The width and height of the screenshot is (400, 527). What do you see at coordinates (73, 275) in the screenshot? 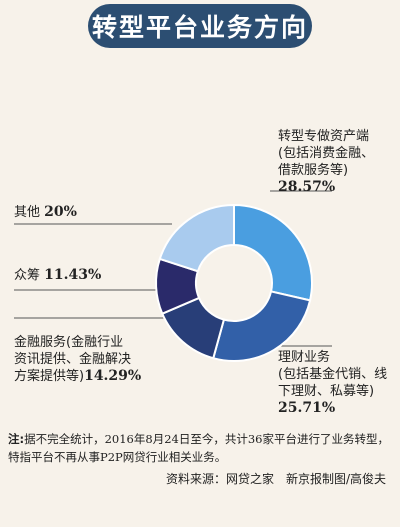
I see `slice-value-label: 11.43%` at bounding box center [73, 275].